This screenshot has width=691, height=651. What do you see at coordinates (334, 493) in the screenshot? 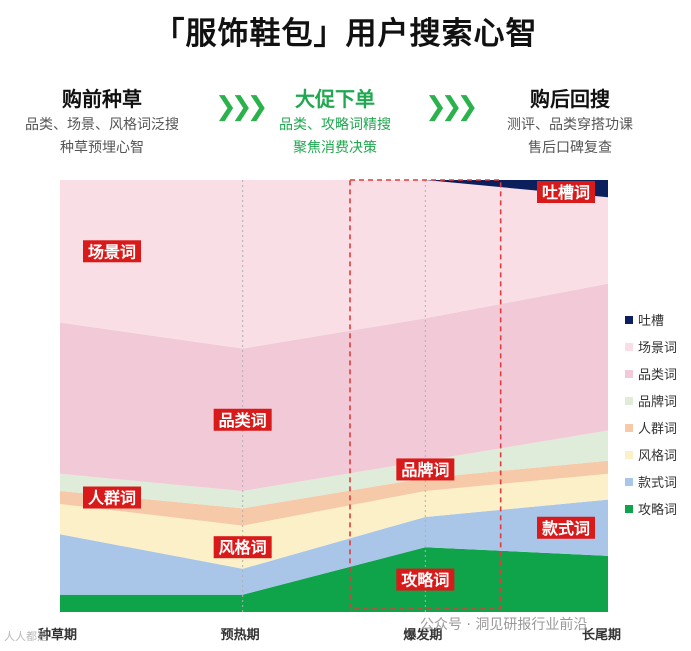
I see `area-人群词` at bounding box center [334, 493].